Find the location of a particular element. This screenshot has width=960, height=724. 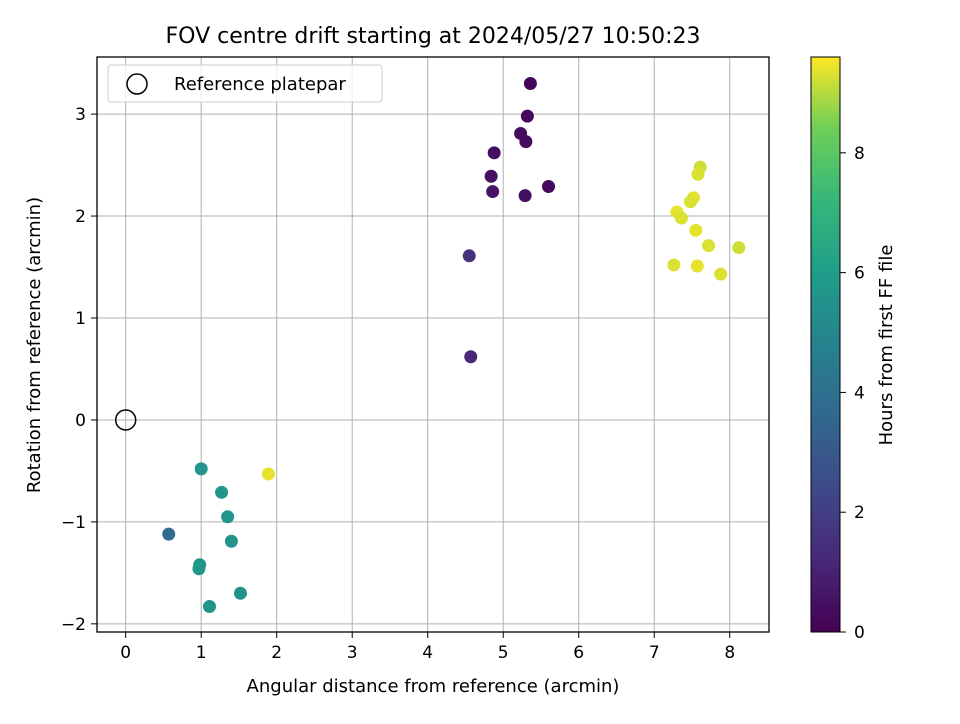

x-tick-label: 2 is located at coordinates (276, 653).